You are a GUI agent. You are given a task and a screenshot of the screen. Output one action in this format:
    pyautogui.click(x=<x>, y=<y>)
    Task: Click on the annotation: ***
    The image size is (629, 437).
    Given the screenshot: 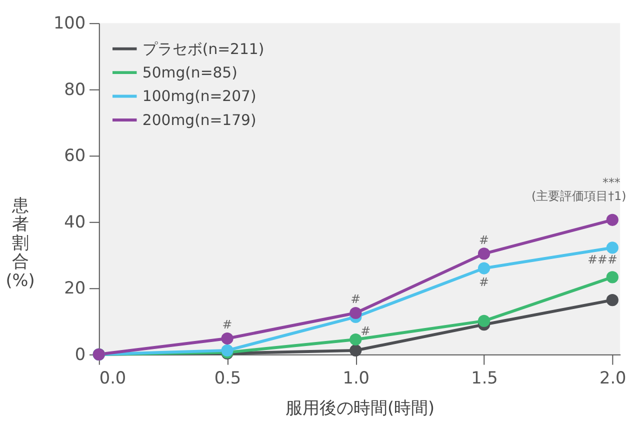 What is the action you would take?
    pyautogui.click(x=611, y=182)
    